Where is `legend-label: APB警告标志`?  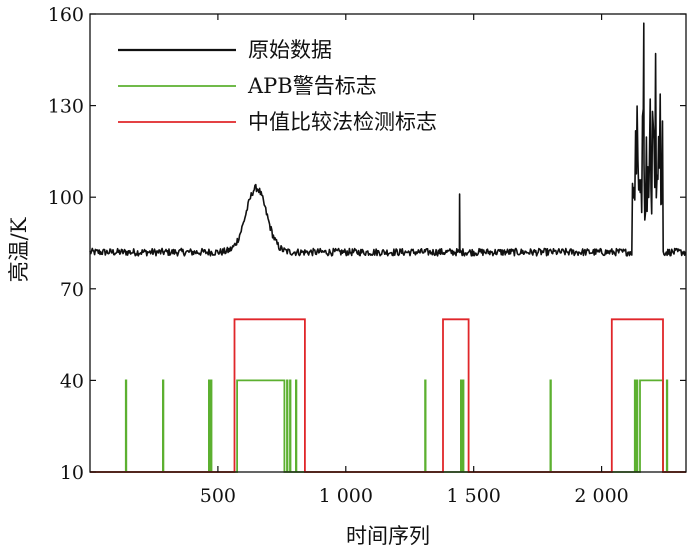 legend-label: APB警告标志 is located at coordinates (312, 86).